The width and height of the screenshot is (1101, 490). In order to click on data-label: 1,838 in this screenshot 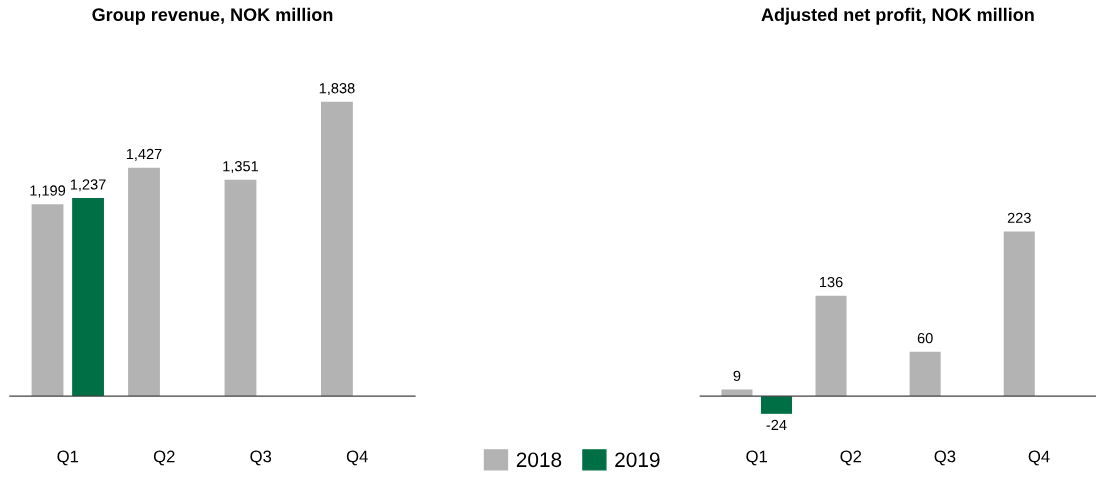, I will do `click(337, 89)`.